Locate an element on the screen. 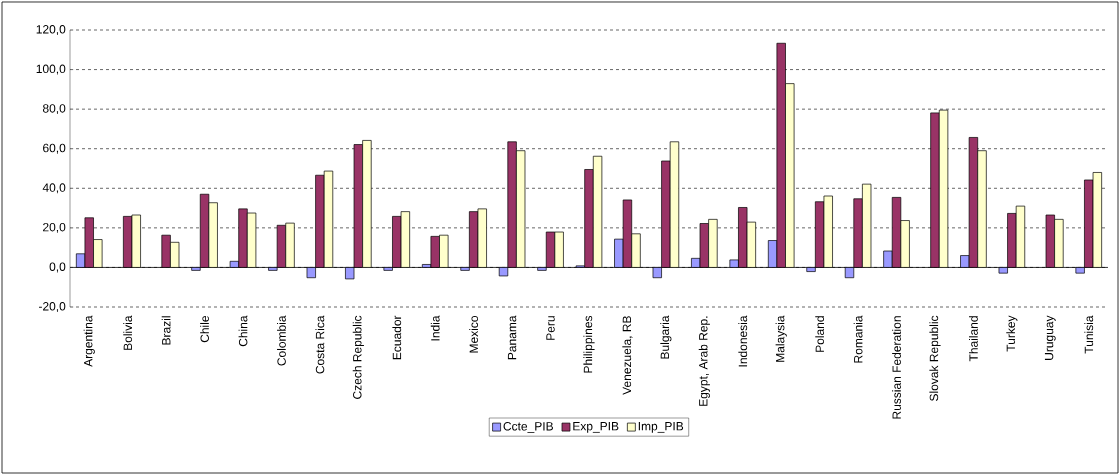 The height and width of the screenshot is (475, 1120). x-tick-label: Indonesia is located at coordinates (743, 341).